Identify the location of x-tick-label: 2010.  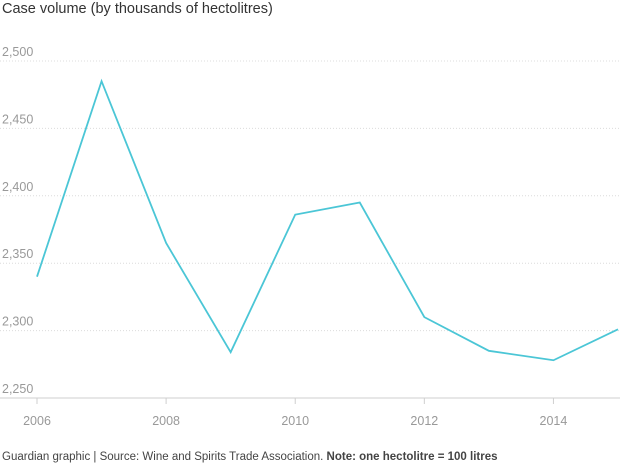
(295, 421).